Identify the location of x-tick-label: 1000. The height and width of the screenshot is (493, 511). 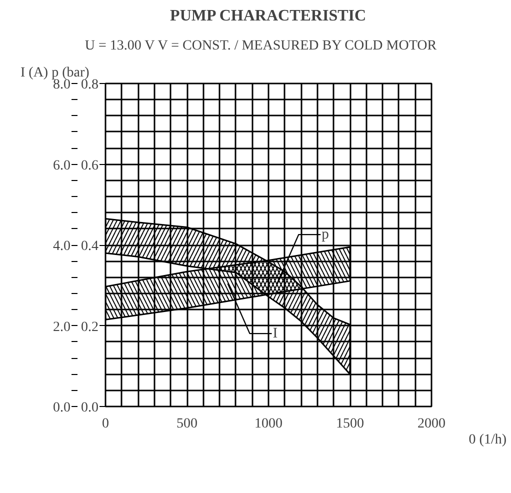
(268, 424).